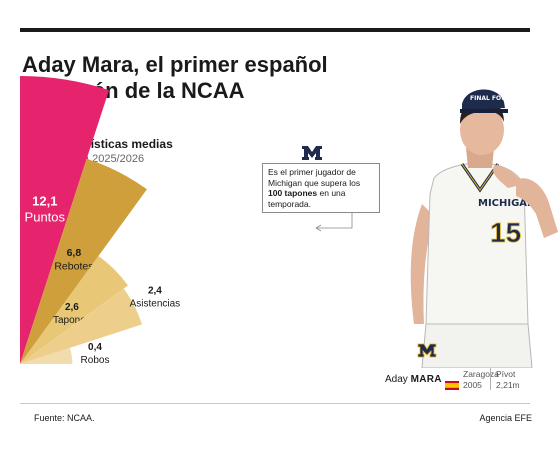 This screenshot has width=560, height=450. What do you see at coordinates (74, 253) in the screenshot?
I see `value-label-rebotes: 6,8` at bounding box center [74, 253].